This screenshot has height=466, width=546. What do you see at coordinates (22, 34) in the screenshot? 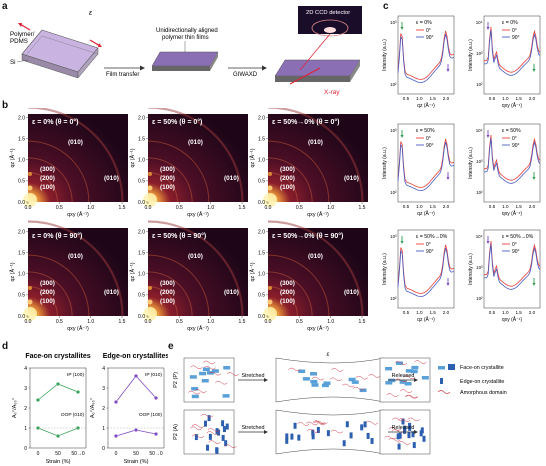
I see `label-polymer: Polymer/` at bounding box center [22, 34].